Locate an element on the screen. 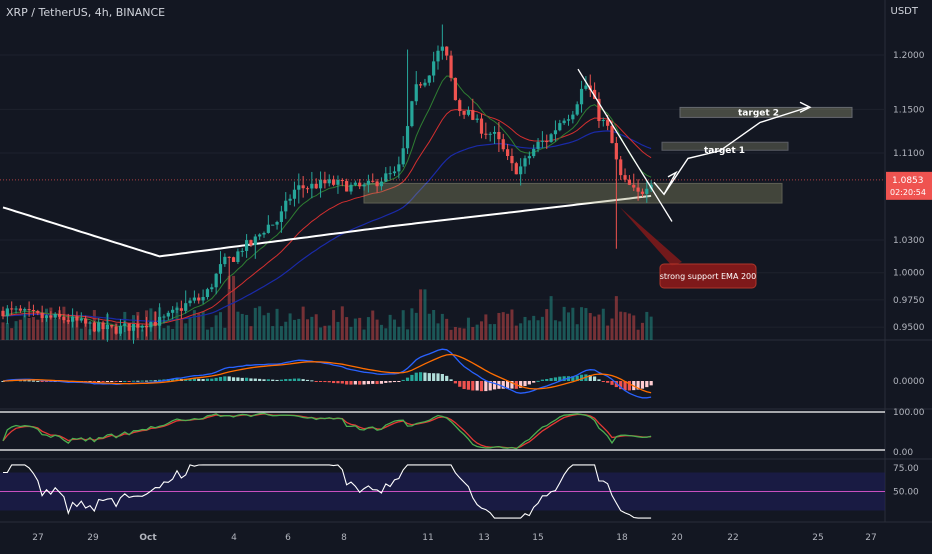 This screenshot has width=932, height=554. time-tick-label: 4 is located at coordinates (234, 538).